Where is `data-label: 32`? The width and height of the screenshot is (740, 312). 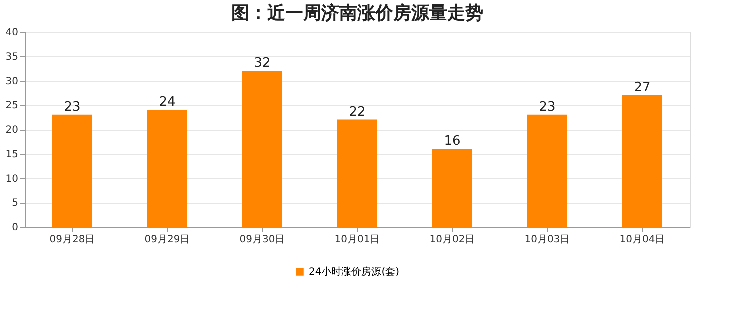 data-label: 32 is located at coordinates (262, 63).